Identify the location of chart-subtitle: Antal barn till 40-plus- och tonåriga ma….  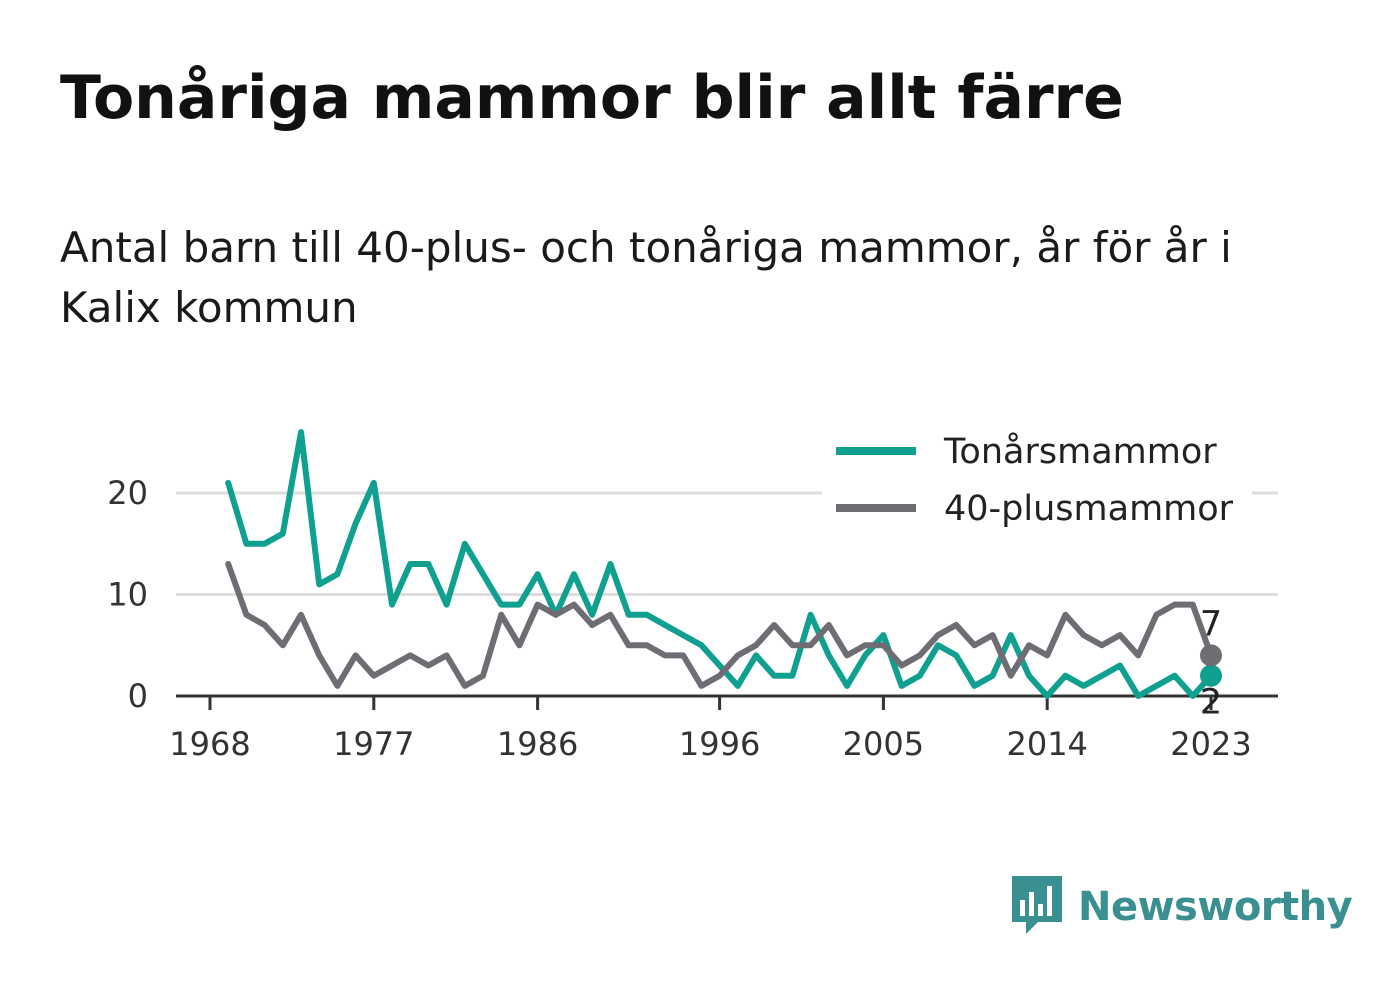
(646, 277).